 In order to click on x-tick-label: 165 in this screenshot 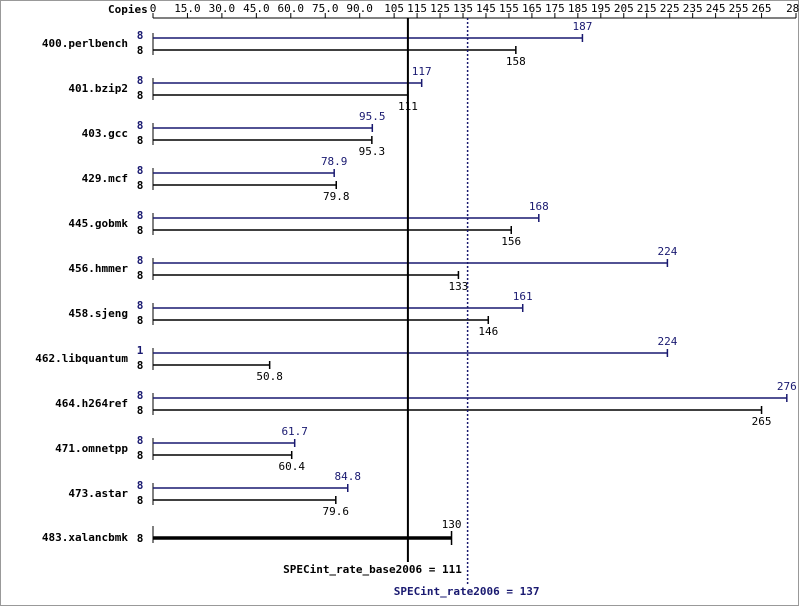, I will do `click(532, 8)`.